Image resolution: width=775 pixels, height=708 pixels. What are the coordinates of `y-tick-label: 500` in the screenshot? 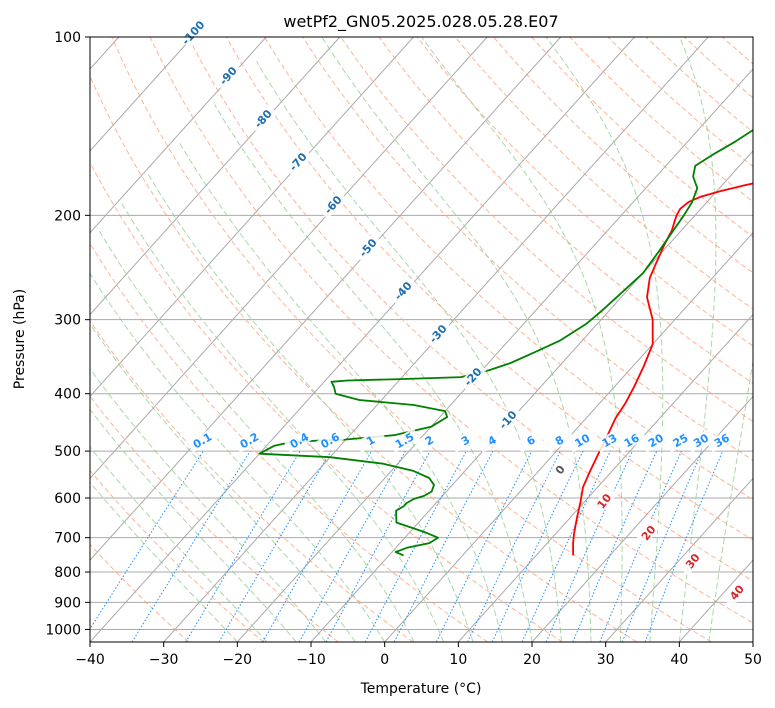 It's located at (67, 452).